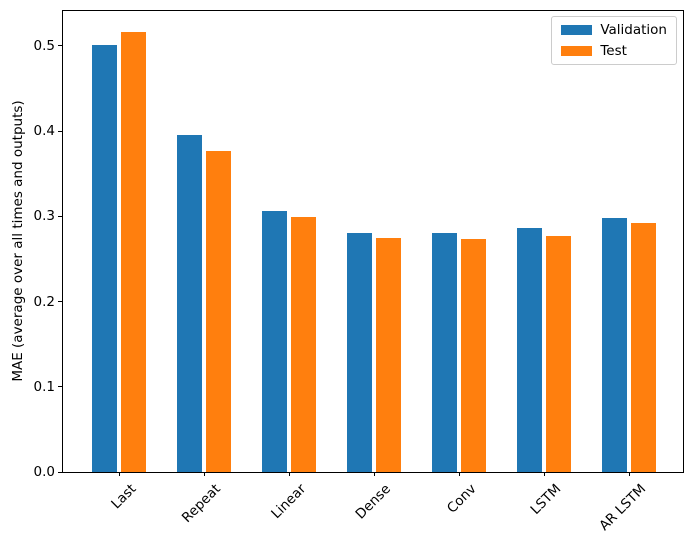  Describe the element at coordinates (614, 40) in the screenshot. I see `legend: Validation Test` at that location.